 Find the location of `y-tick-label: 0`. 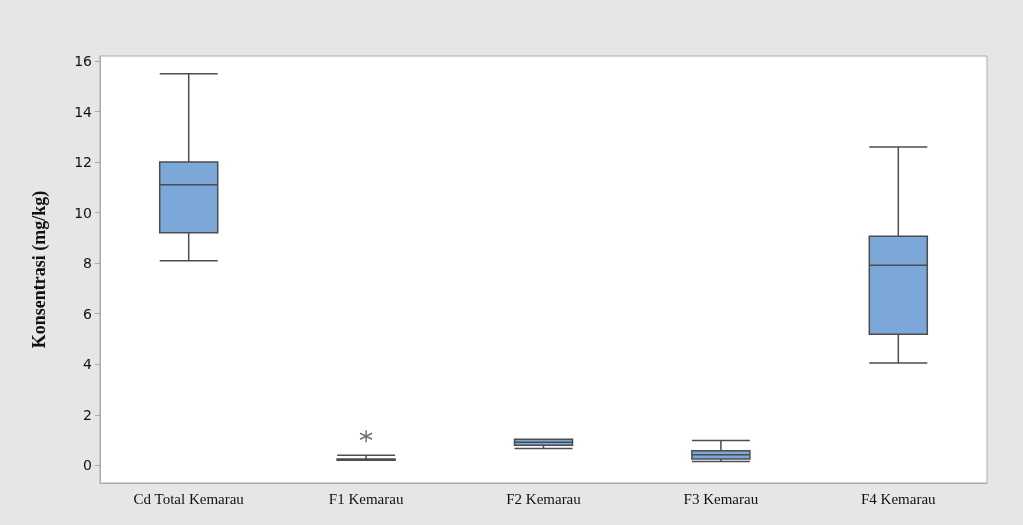

y-tick-label: 0 is located at coordinates (87, 465).